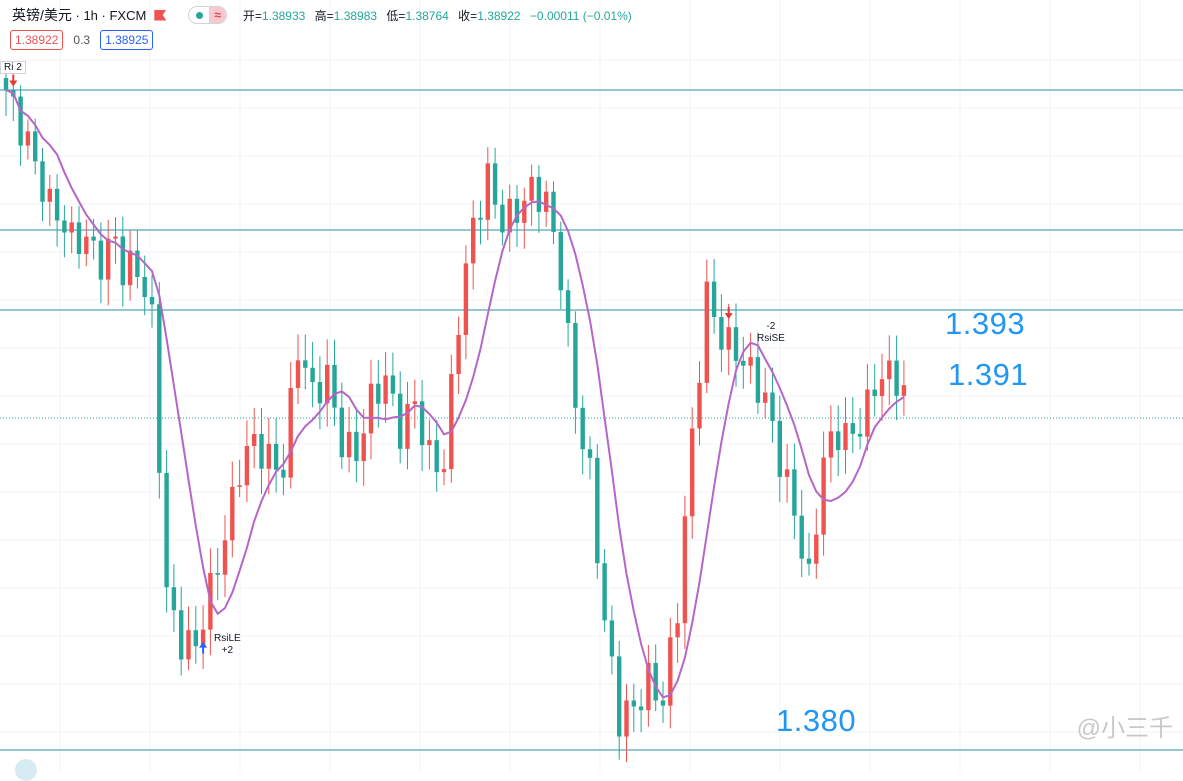  I want to click on symbol-name: 英镑/美元, so click(42, 15).